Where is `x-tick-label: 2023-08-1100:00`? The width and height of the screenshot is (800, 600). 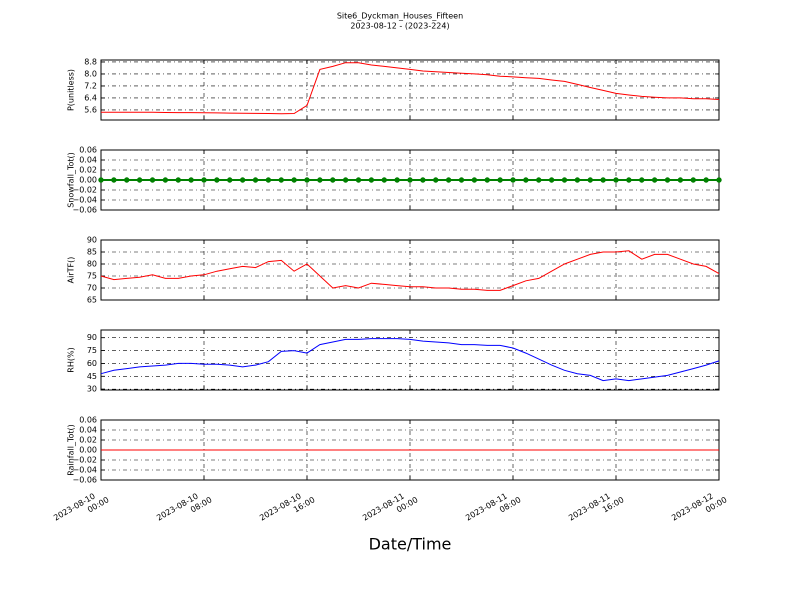 x-tick-label: 2023-08-1100:00 is located at coordinates (390, 508).